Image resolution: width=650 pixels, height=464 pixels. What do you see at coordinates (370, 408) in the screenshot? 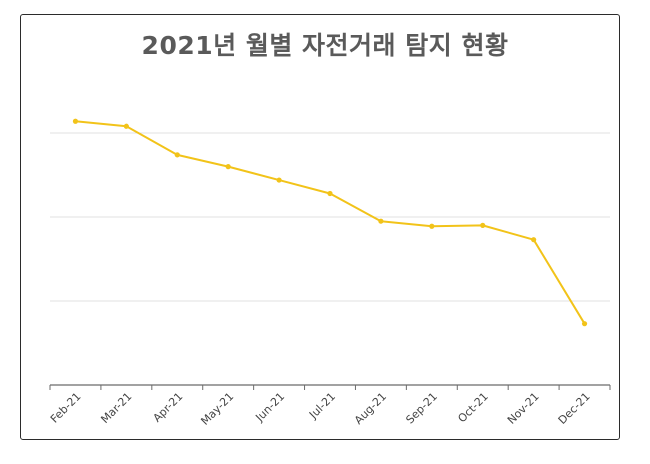
I see `x-tick-label: Aug-21` at bounding box center [370, 408].